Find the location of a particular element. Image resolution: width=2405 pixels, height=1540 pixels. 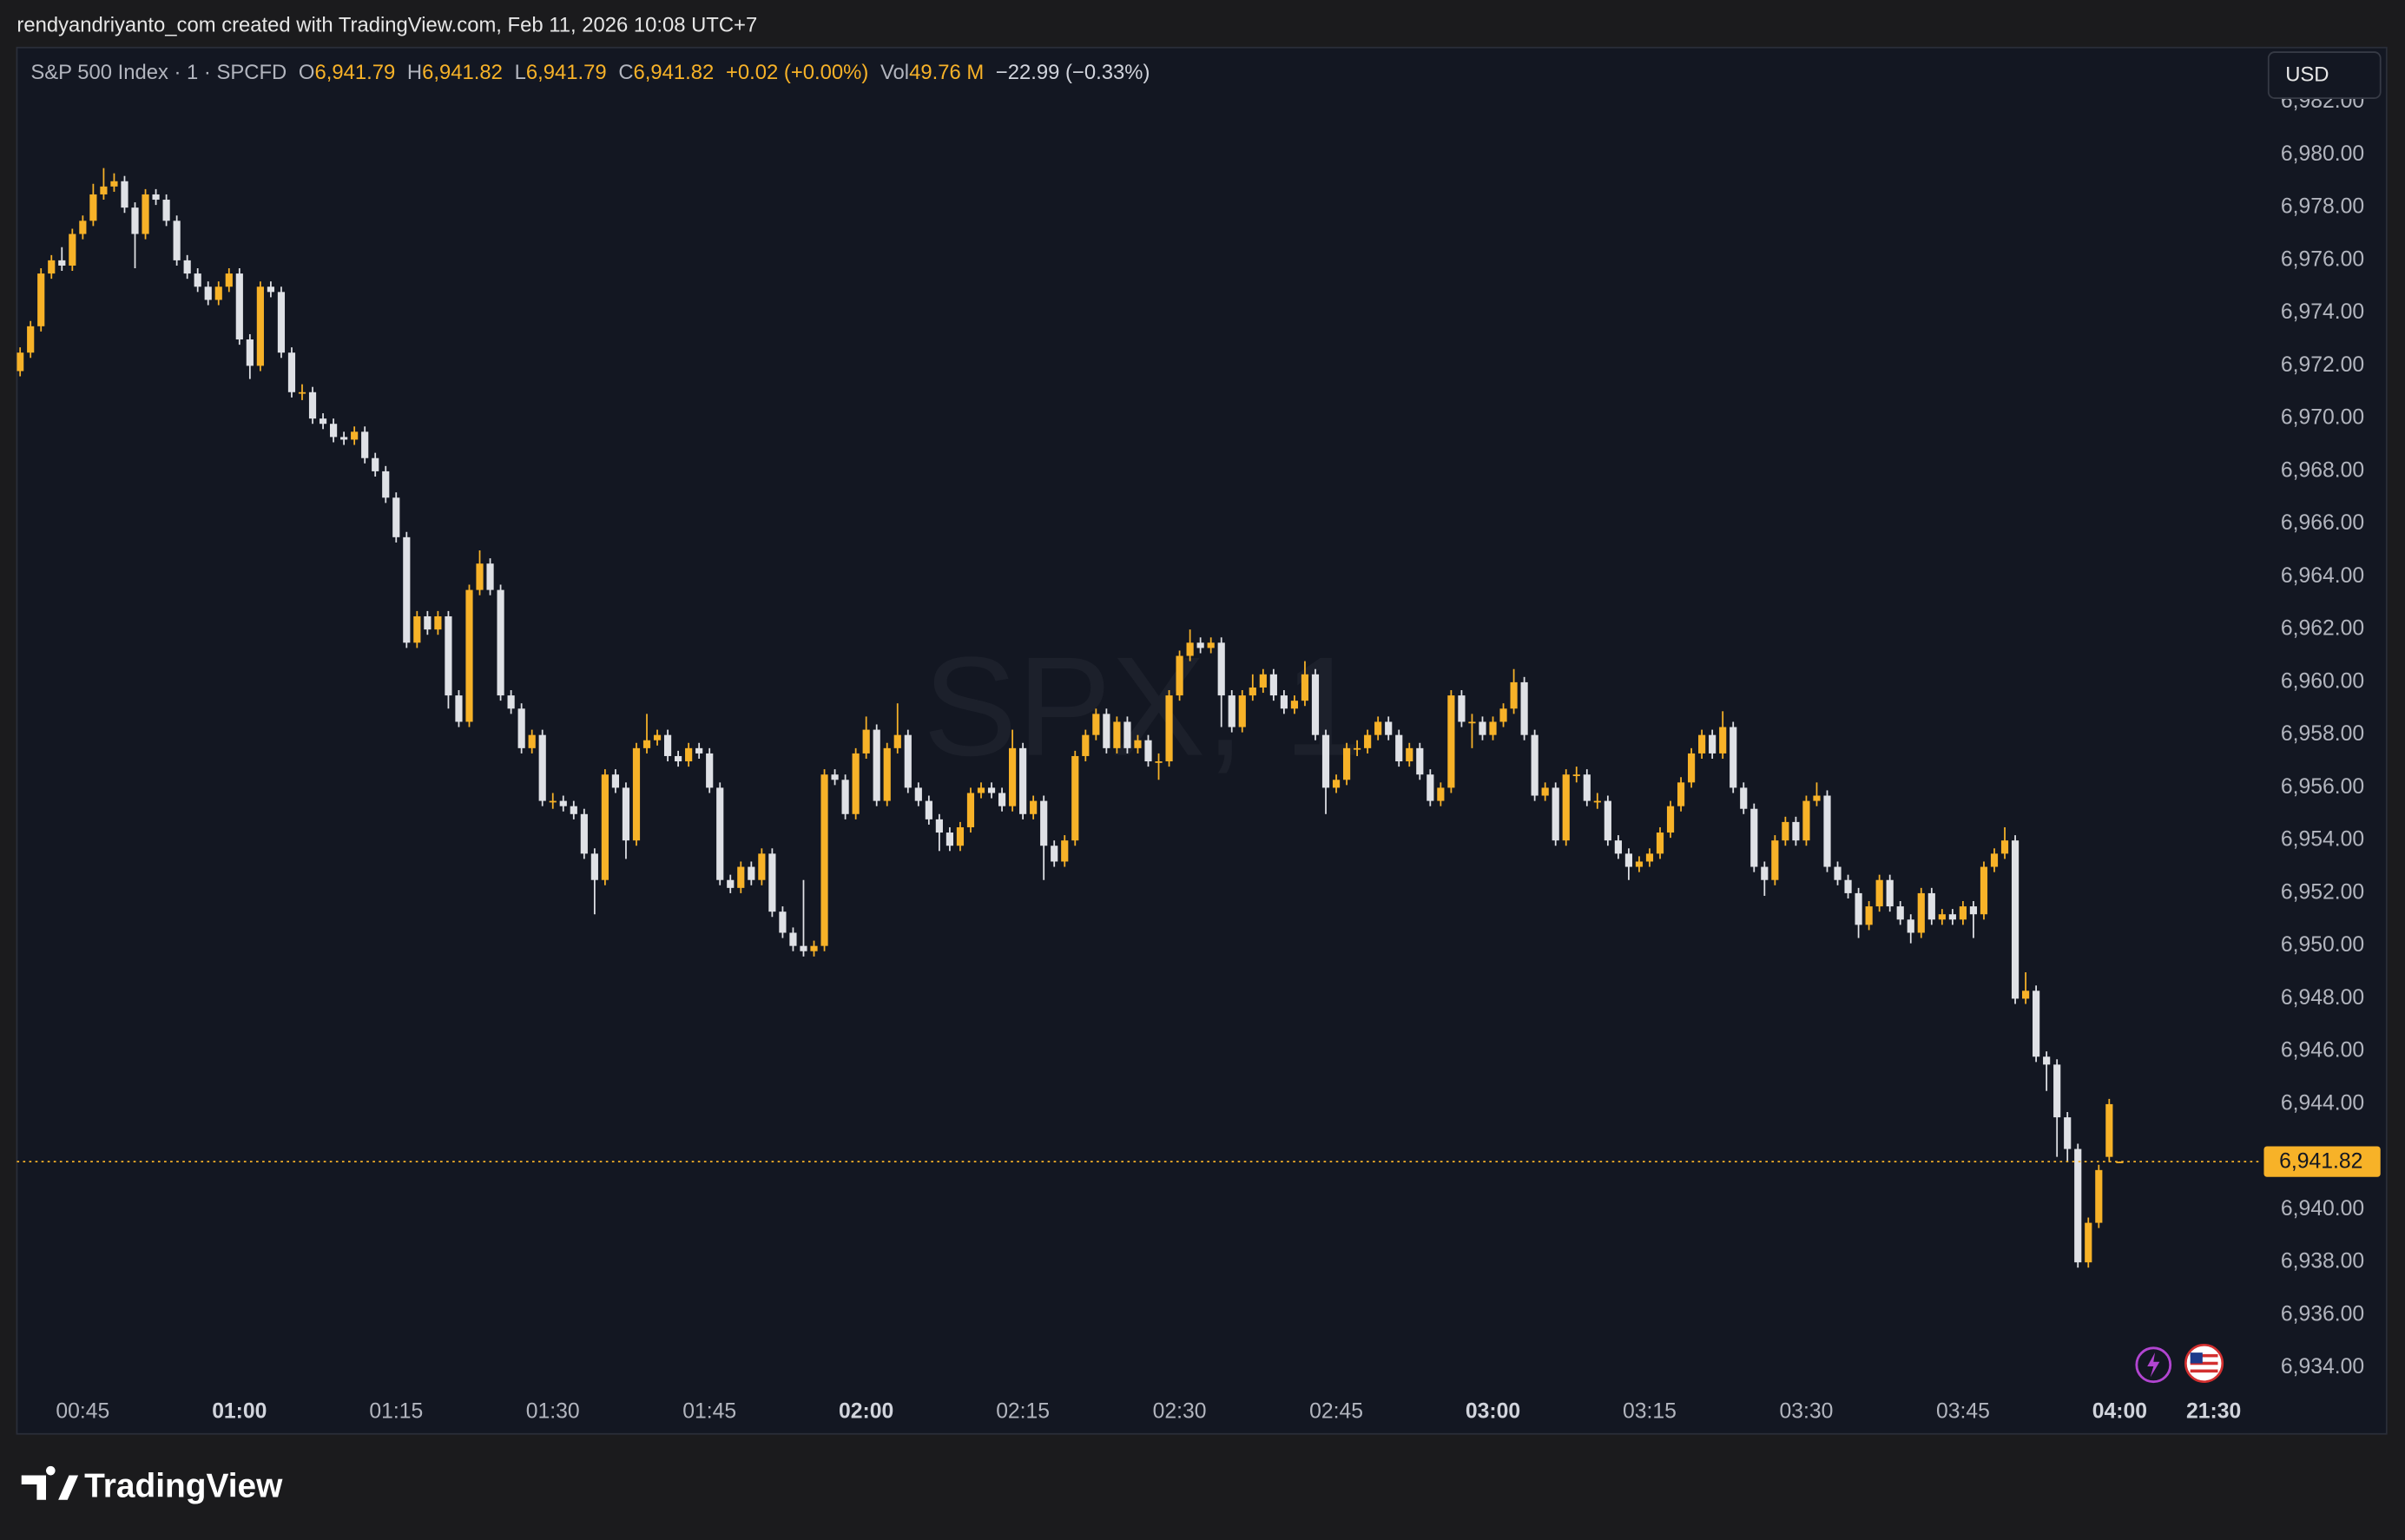

y-tick-label: 6,948.00 is located at coordinates (2322, 998).